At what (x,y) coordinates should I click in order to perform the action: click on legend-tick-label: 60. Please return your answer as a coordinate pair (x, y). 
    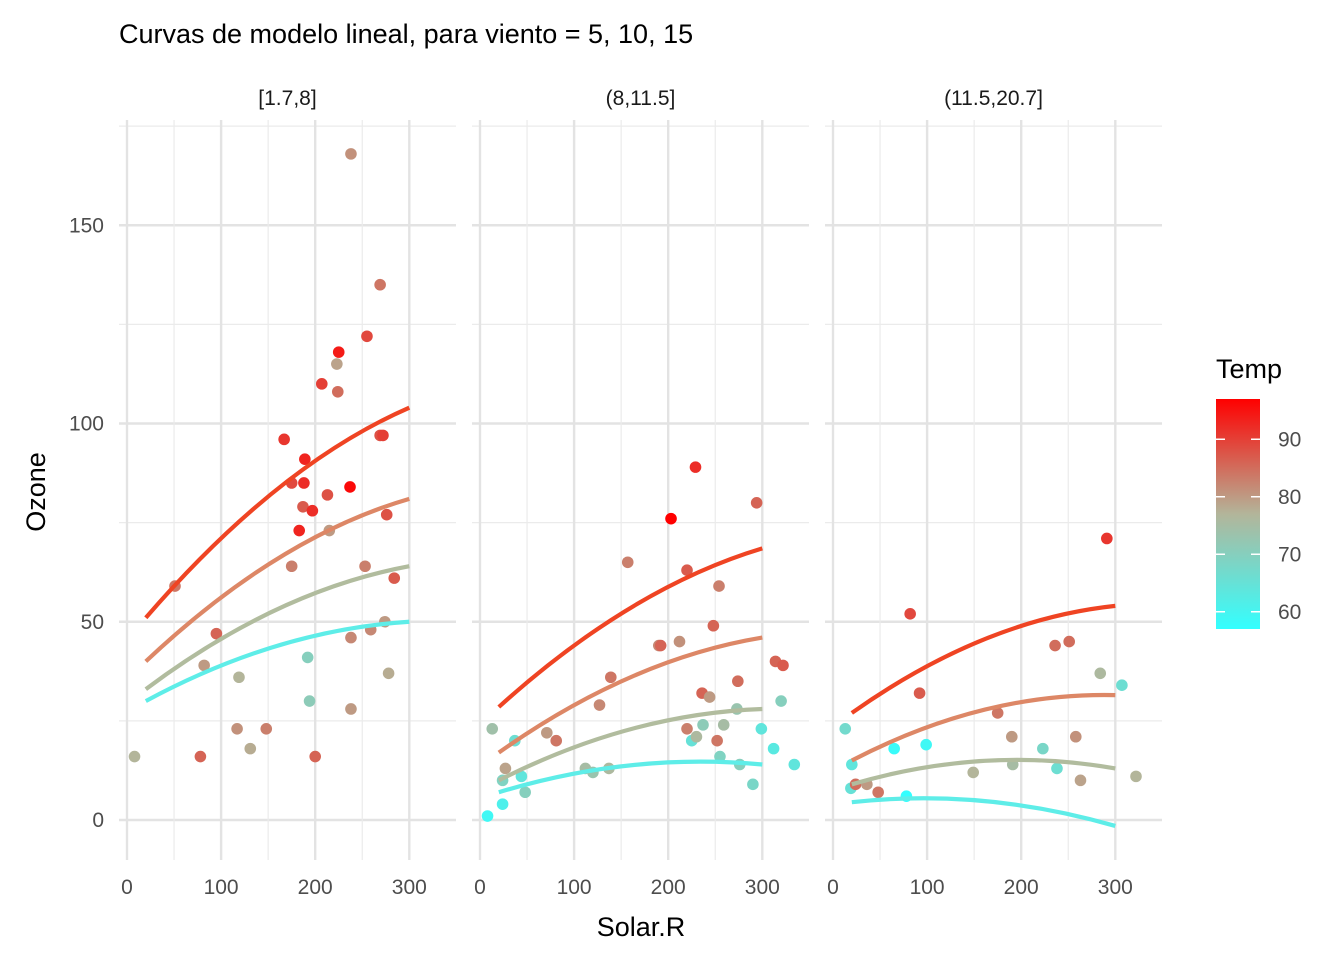
    Looking at the image, I should click on (1289, 612).